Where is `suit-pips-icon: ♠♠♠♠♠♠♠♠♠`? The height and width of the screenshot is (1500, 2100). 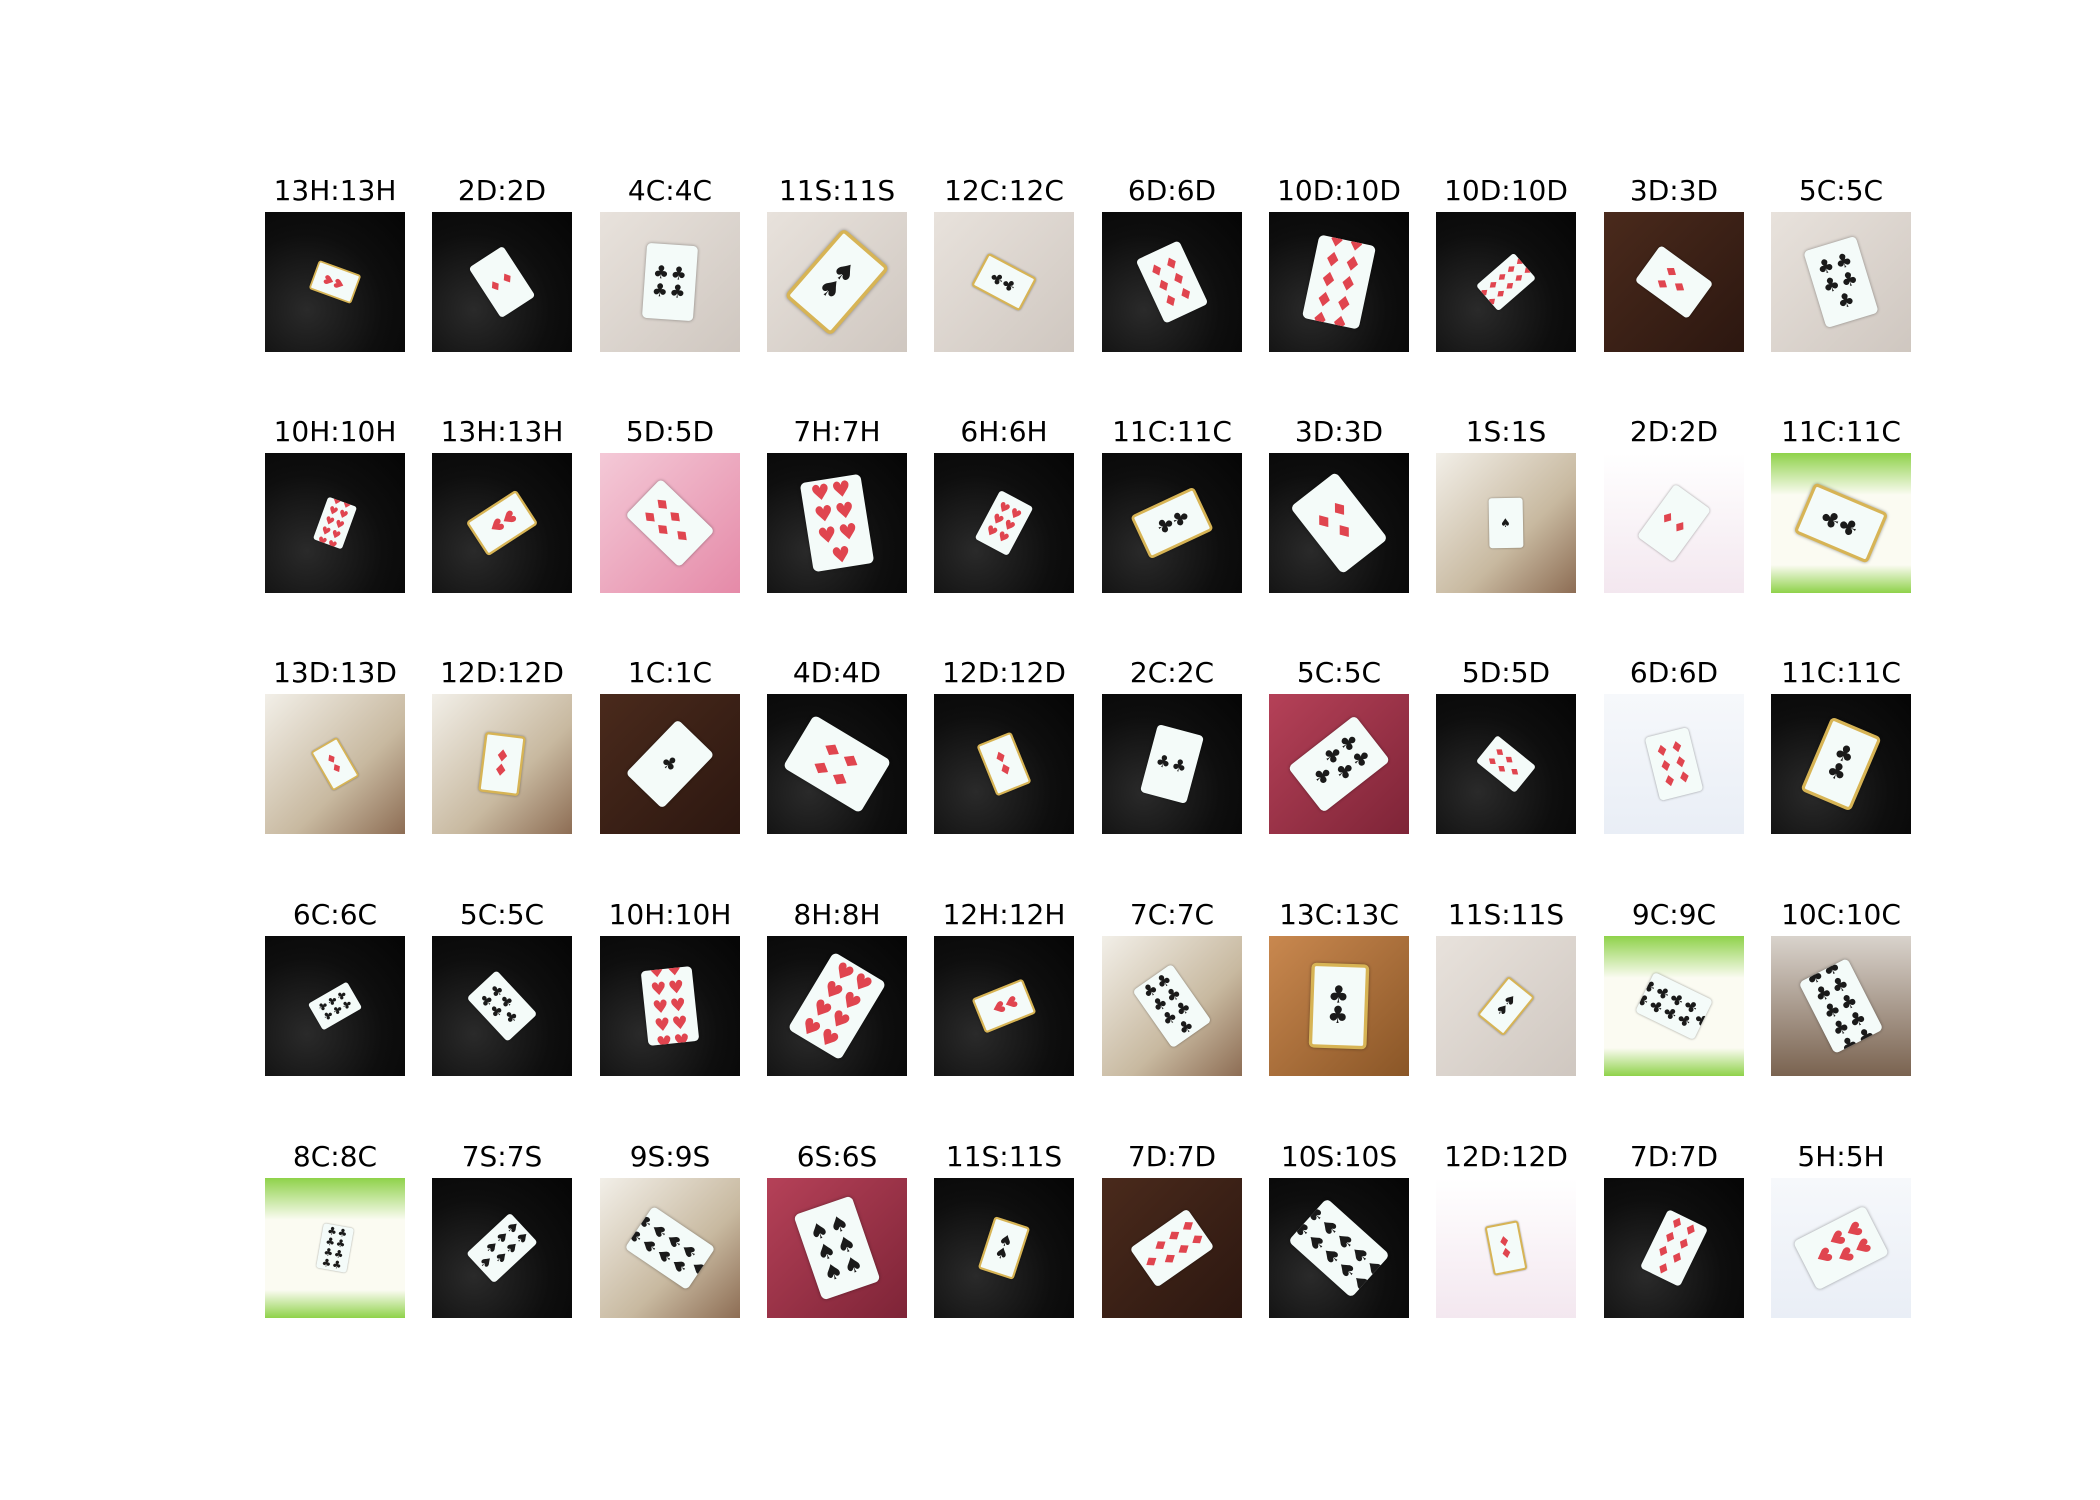 suit-pips-icon: ♠♠♠♠♠♠♠♠♠ is located at coordinates (669, 1244).